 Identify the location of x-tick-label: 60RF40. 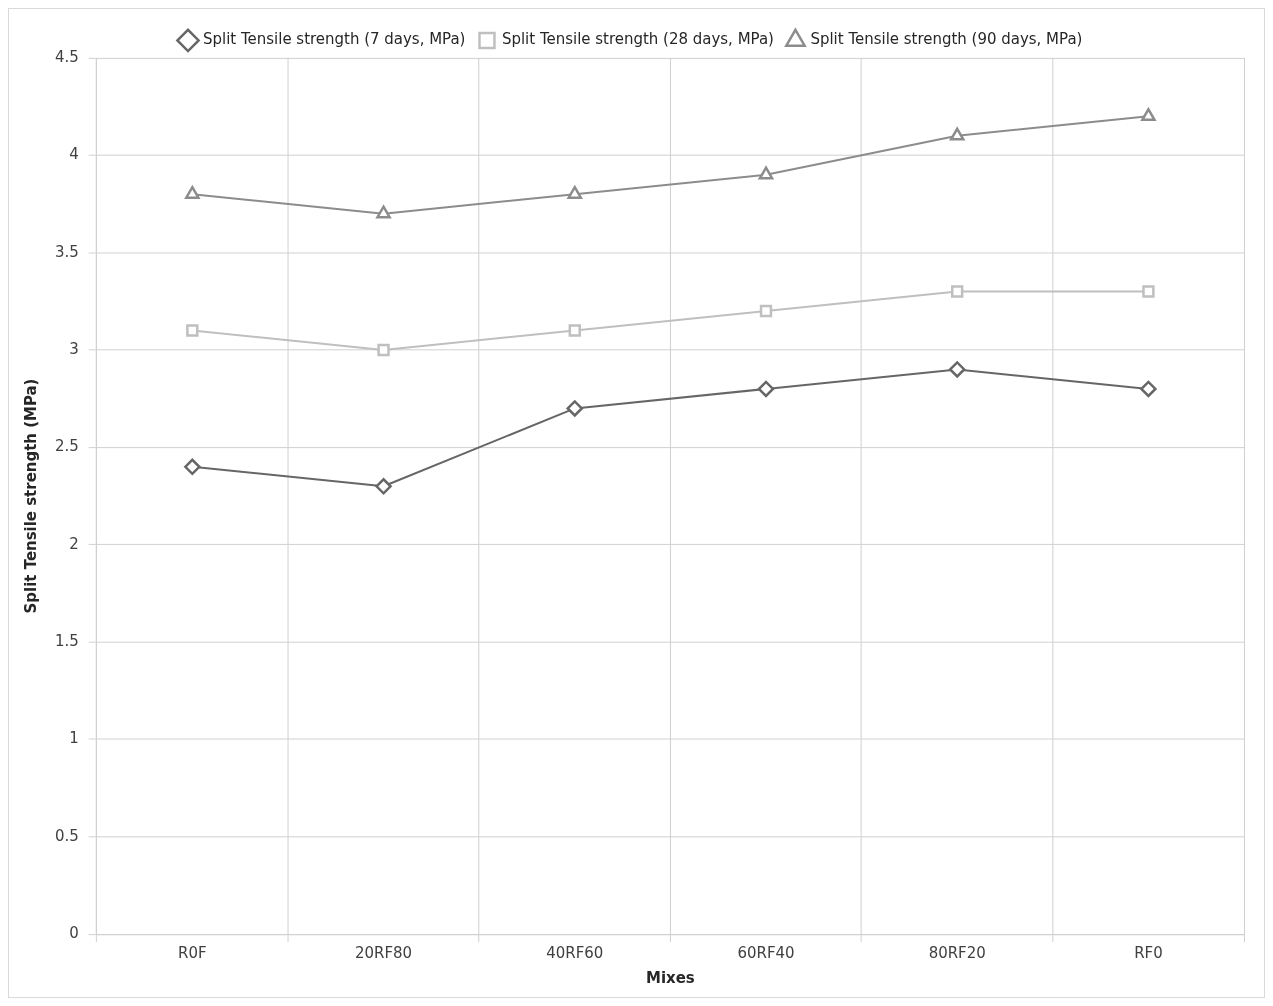
(766, 952).